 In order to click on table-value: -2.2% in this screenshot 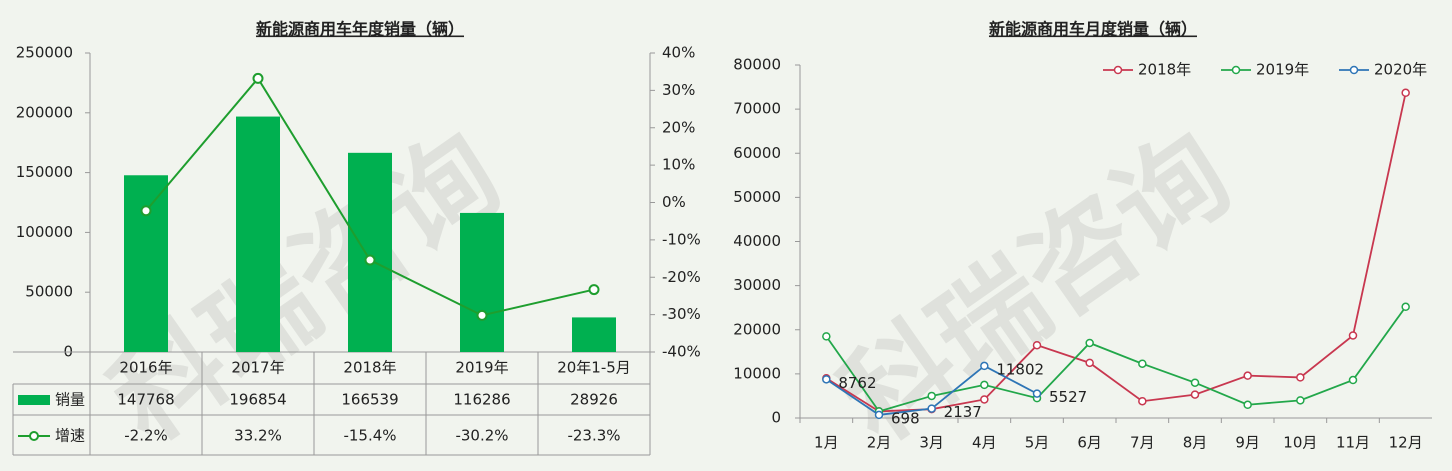, I will do `click(146, 436)`.